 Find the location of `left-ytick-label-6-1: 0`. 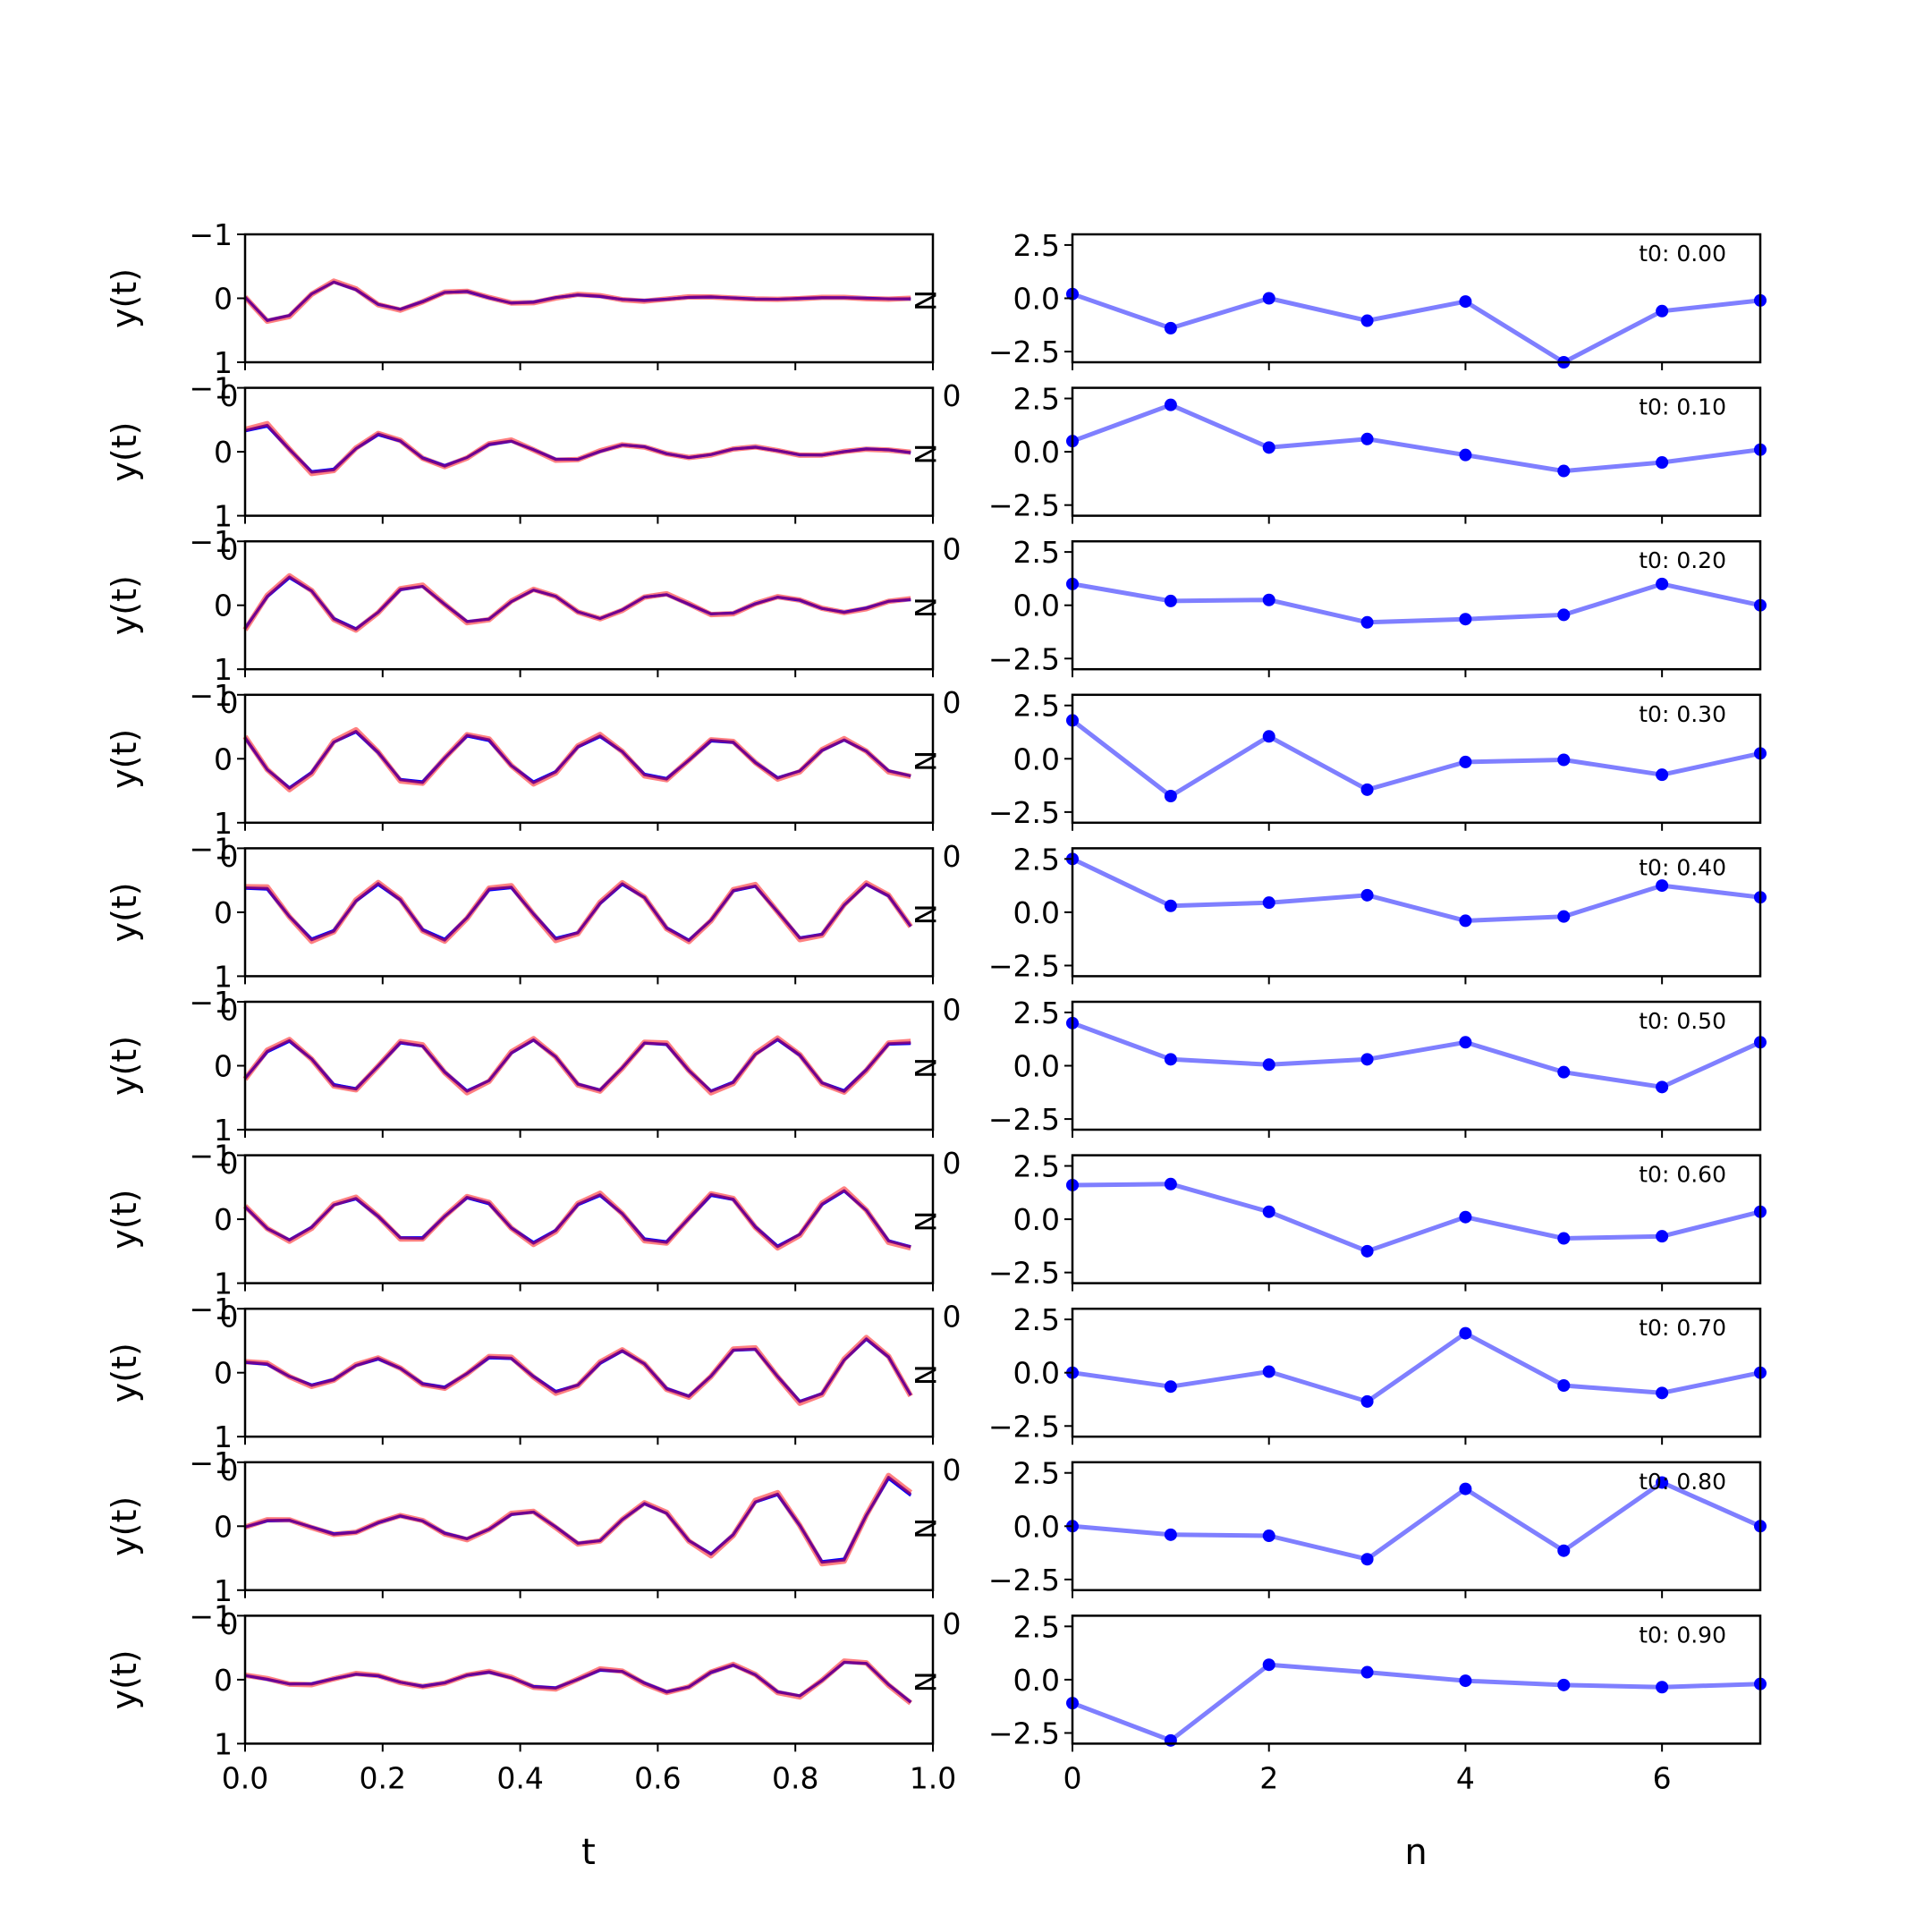

left-ytick-label-6-1: 0 is located at coordinates (223, 1219).